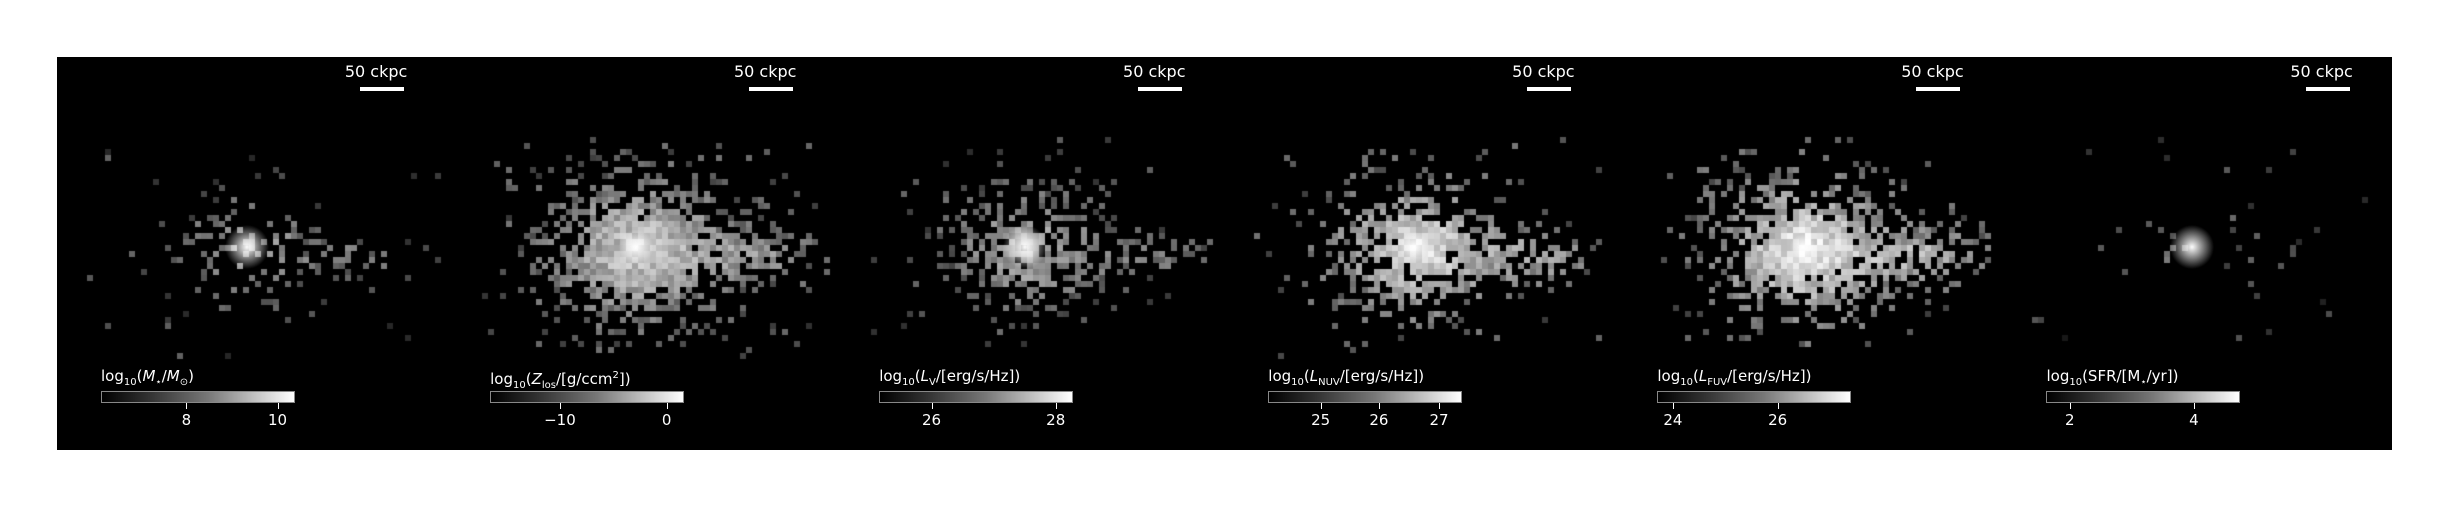 The width and height of the screenshot is (2444, 507). Describe the element at coordinates (1734, 377) in the screenshot. I see `colorbar-label: log10(LFUV/[erg/s/Hz])` at that location.